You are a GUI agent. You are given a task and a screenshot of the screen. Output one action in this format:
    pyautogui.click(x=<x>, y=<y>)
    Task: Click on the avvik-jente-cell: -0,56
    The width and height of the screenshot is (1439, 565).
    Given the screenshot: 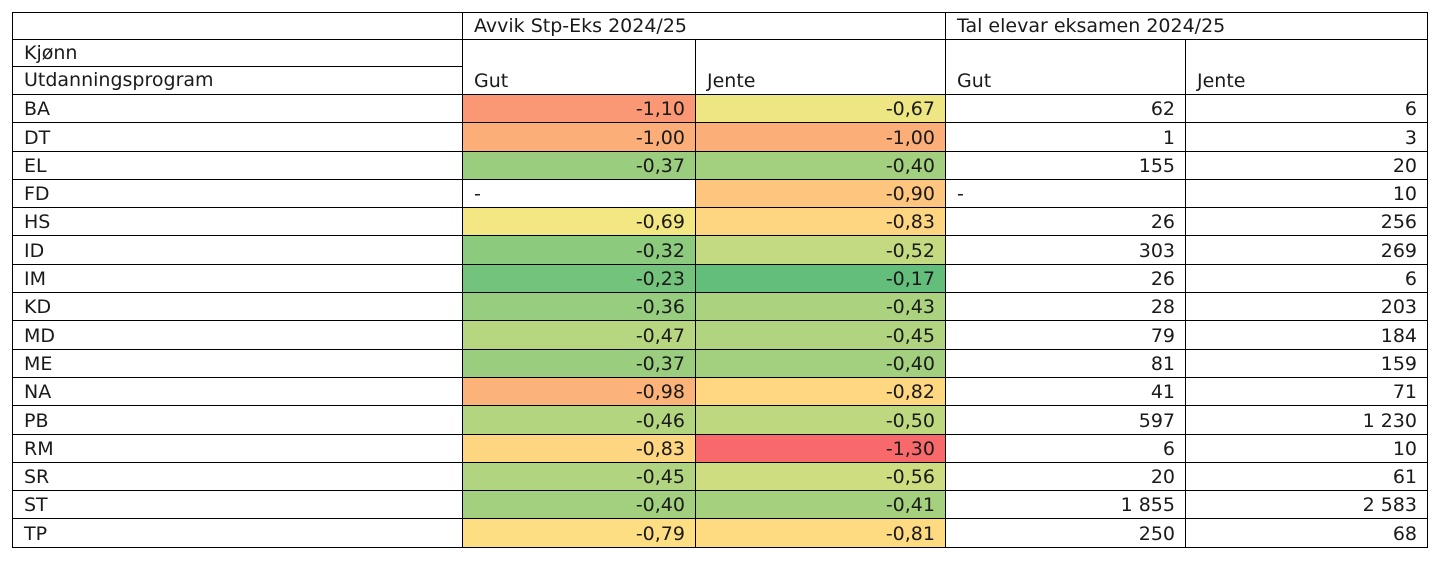 What is the action you would take?
    pyautogui.click(x=820, y=477)
    